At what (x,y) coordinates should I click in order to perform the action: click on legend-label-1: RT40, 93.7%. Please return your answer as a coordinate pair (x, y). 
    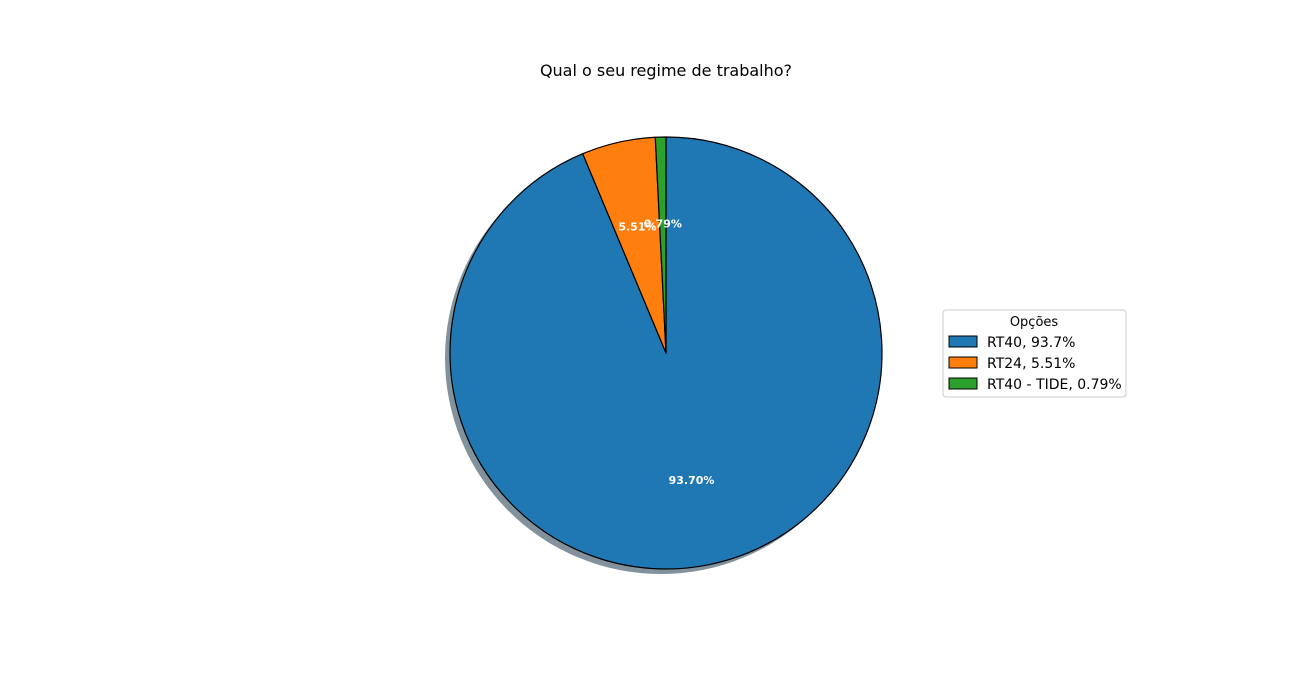
    Looking at the image, I should click on (1031, 343).